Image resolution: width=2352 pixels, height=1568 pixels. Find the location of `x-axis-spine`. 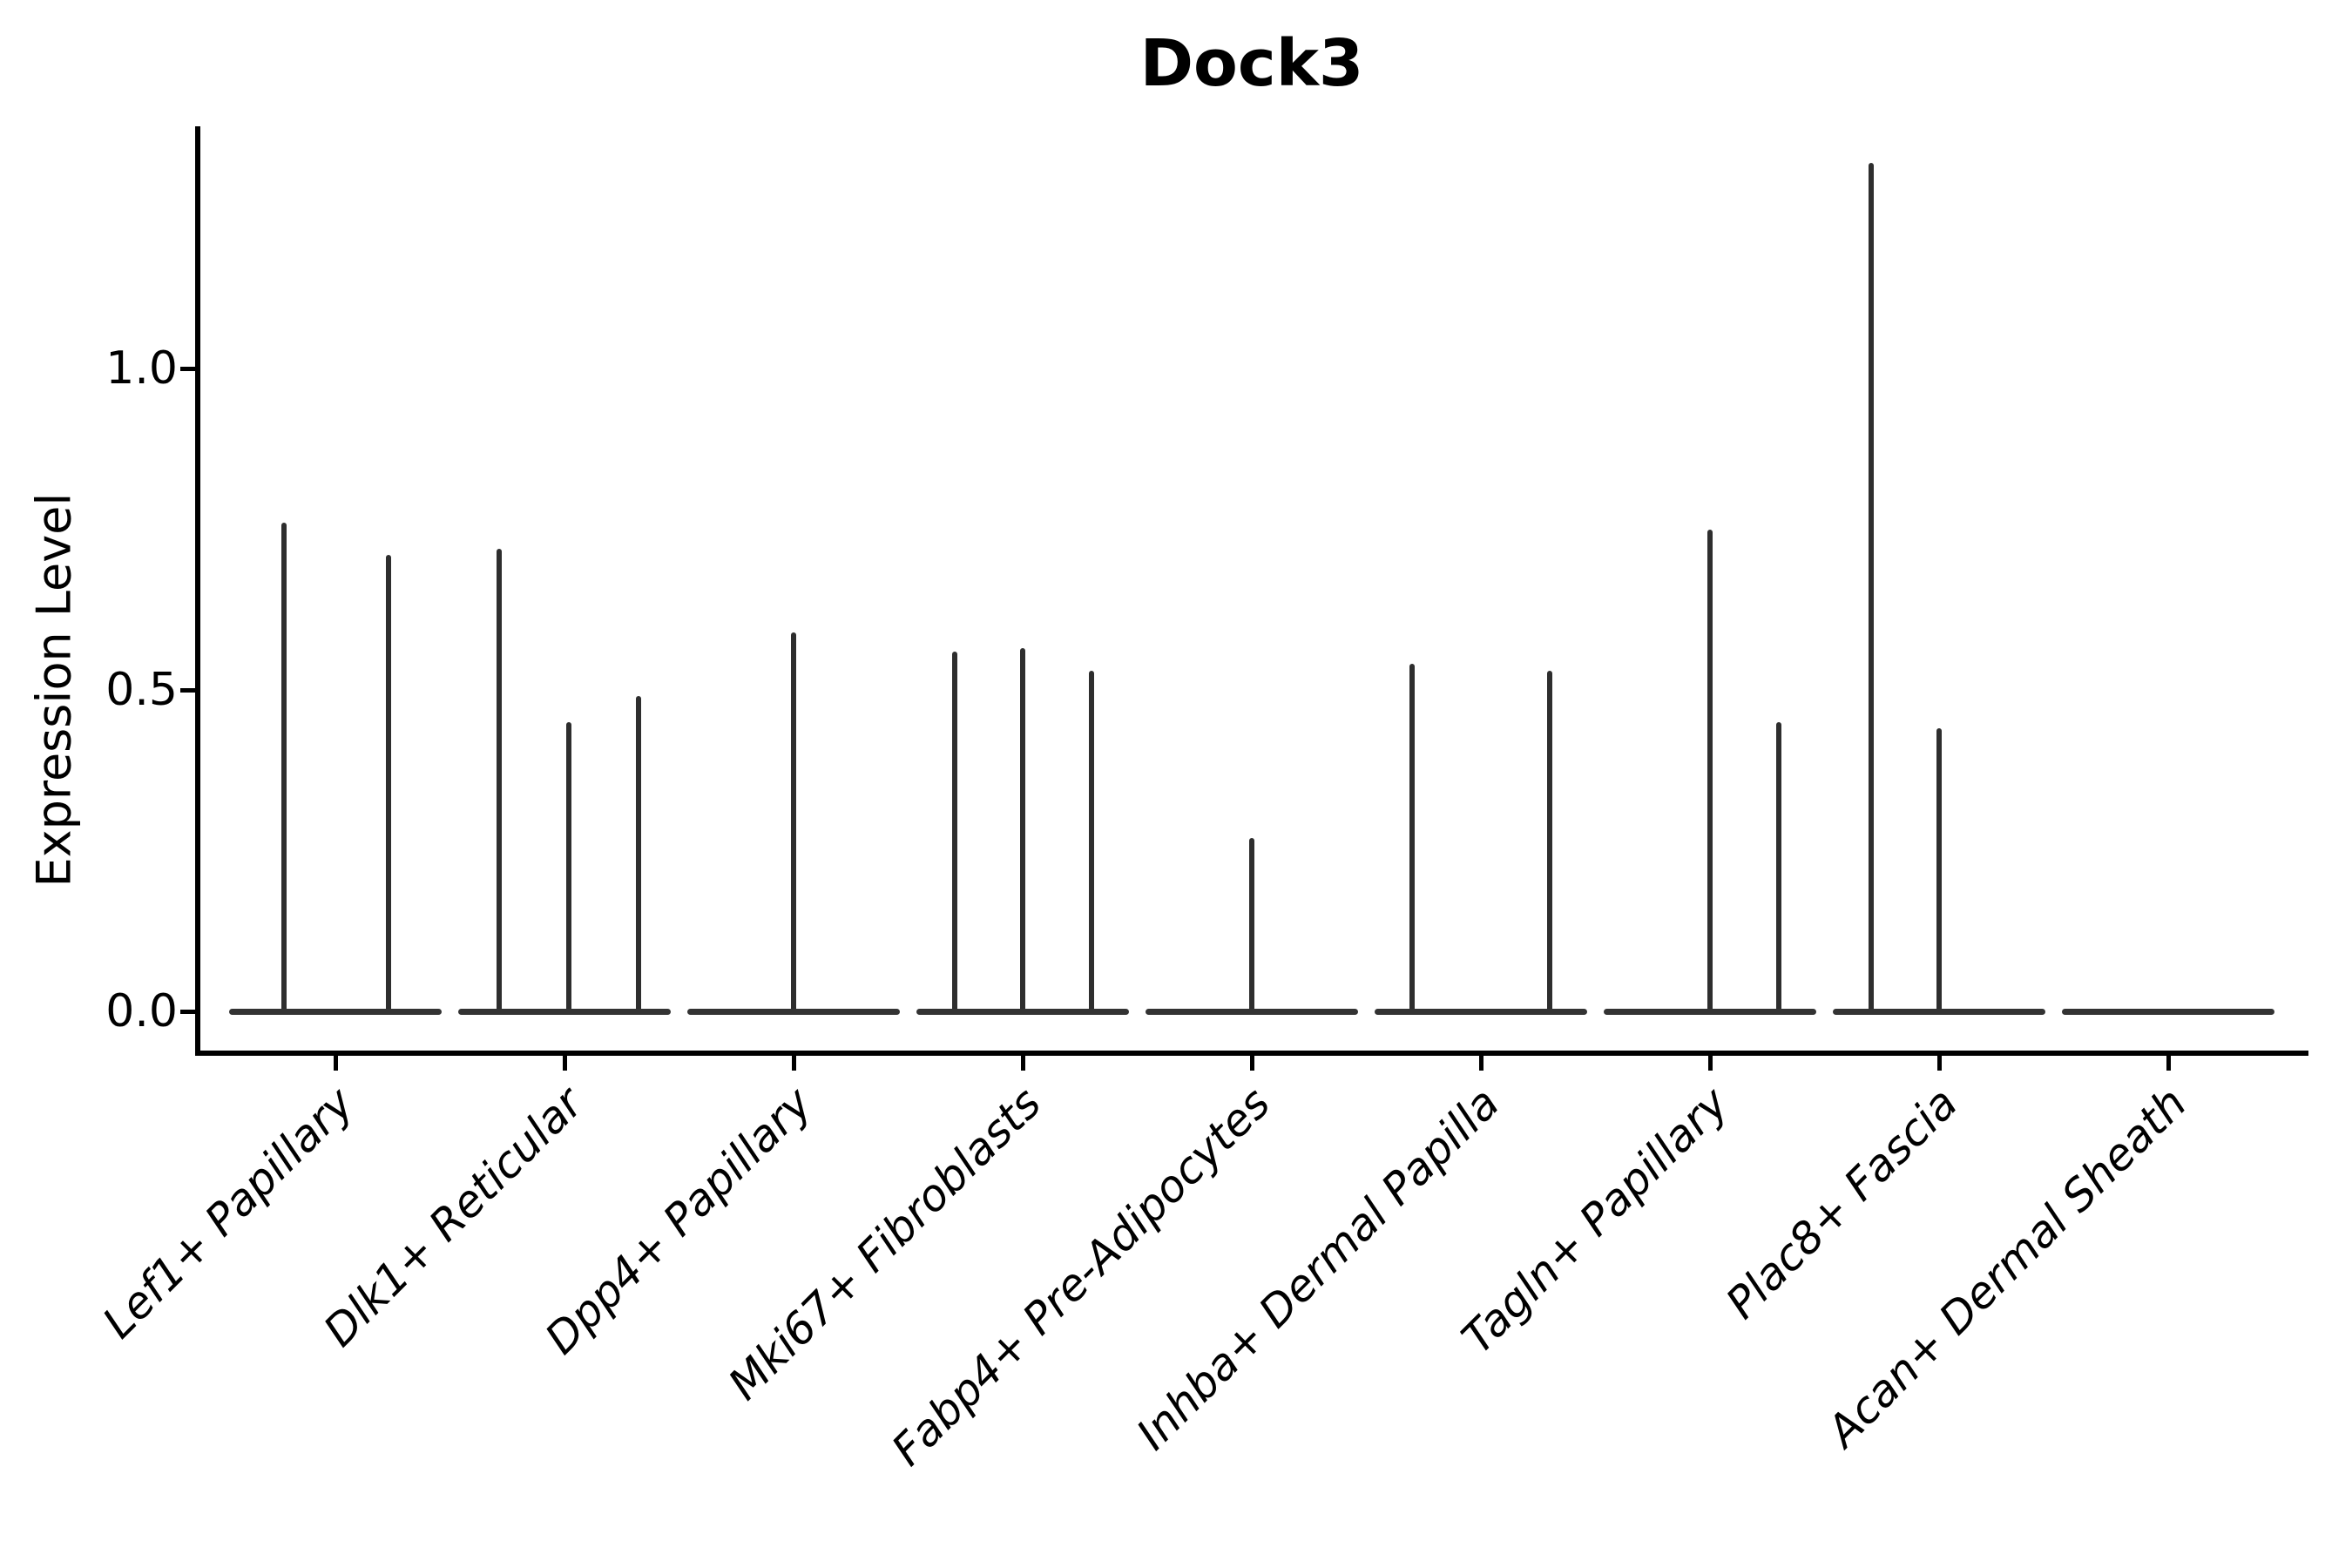

x-axis-spine is located at coordinates (1251, 1054).